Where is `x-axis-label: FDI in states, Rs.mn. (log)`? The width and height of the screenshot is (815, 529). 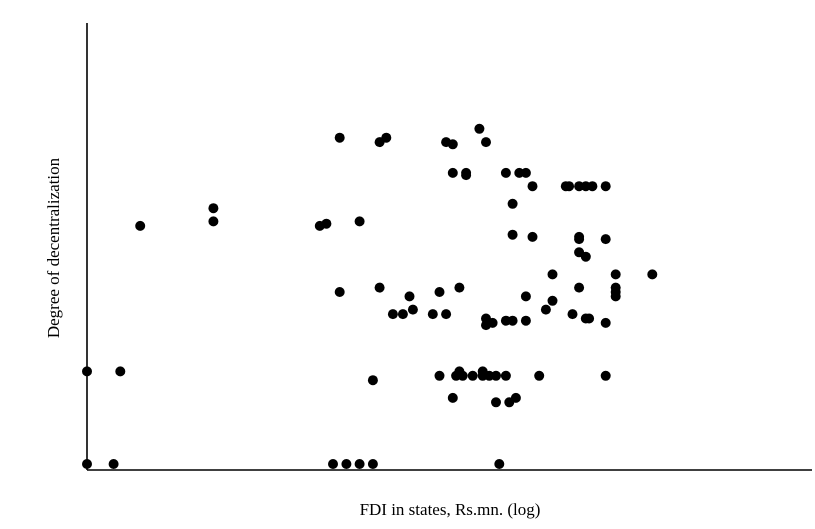
x-axis-label: FDI in states, Rs.mn. (log) is located at coordinates (450, 509).